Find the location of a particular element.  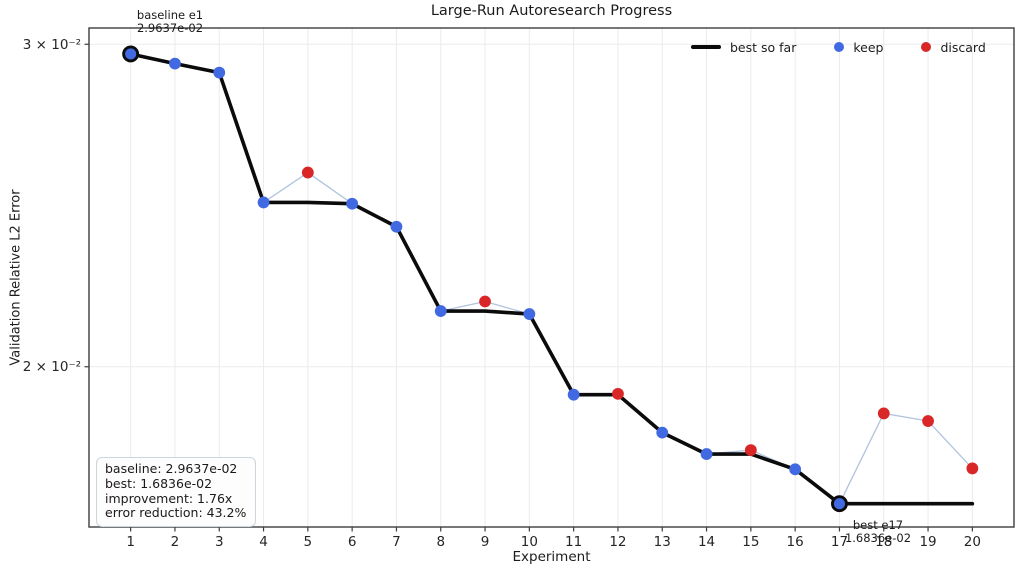

legend-item-keep: keep is located at coordinates (858, 47).